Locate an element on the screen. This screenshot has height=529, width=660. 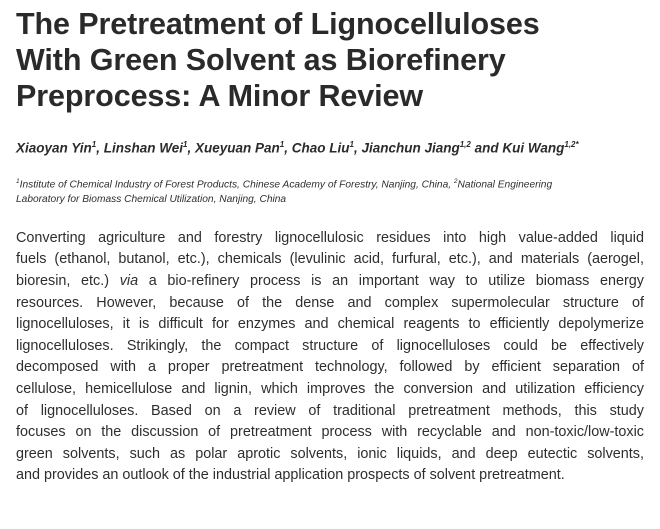
author-name: Kui Wang is located at coordinates (533, 148).